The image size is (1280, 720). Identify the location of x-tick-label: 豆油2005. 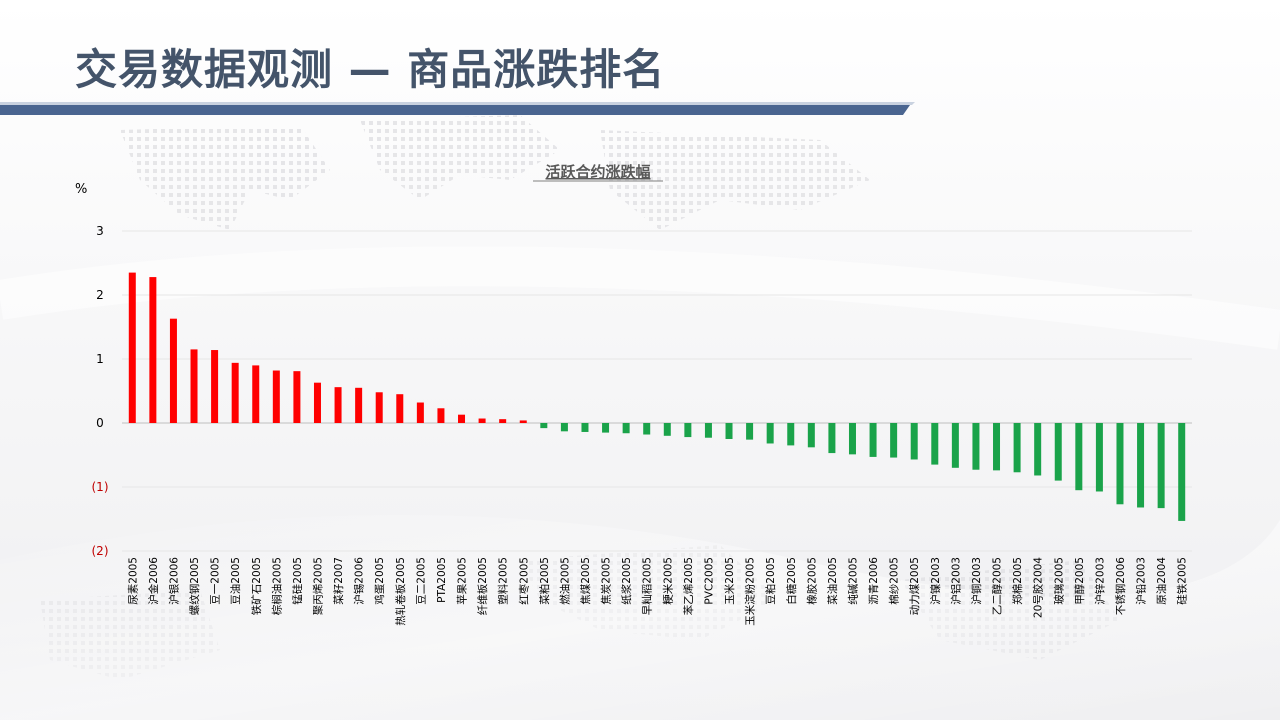
(235, 581).